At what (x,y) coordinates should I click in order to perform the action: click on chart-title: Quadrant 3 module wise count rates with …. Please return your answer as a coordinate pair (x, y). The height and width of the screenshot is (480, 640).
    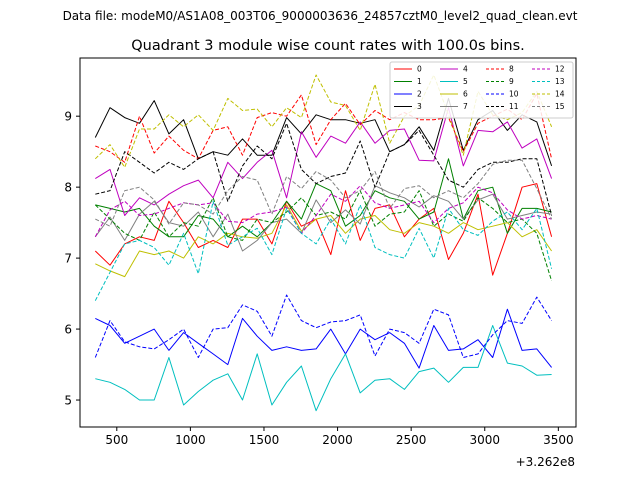
    Looking at the image, I should click on (328, 46).